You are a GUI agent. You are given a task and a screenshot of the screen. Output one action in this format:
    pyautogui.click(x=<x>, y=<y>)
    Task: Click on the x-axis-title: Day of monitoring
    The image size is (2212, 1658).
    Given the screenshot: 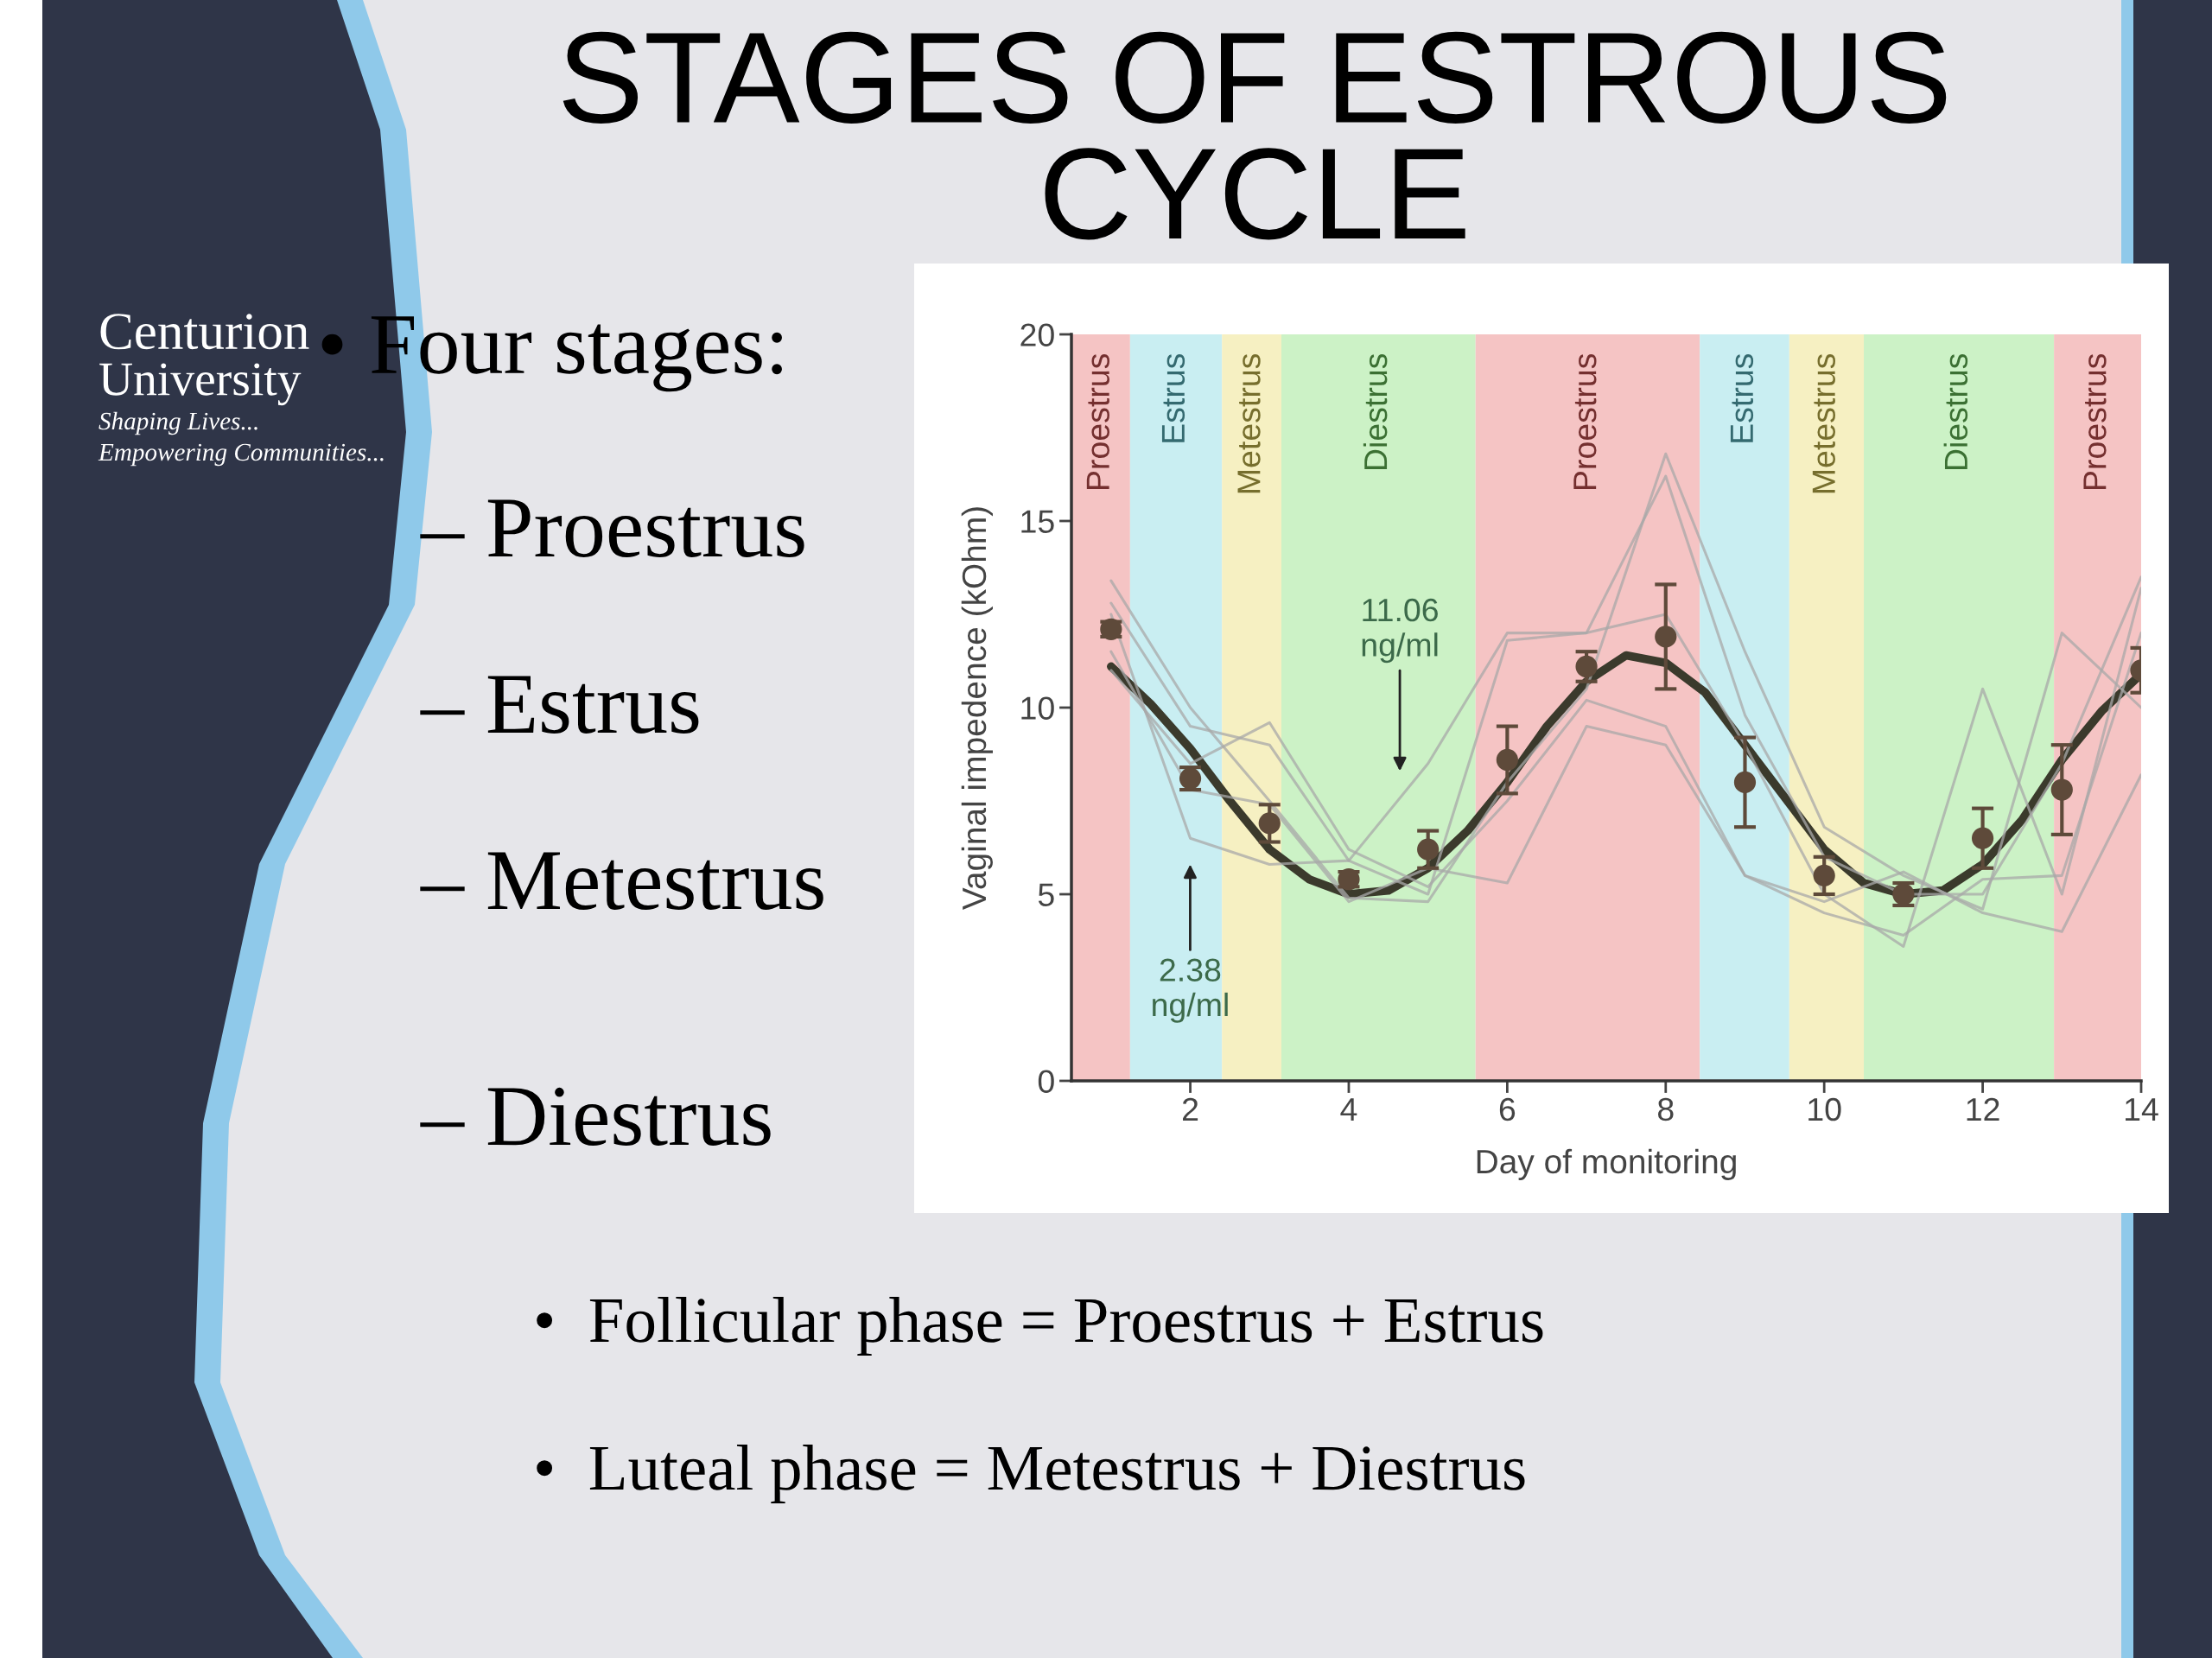 What is the action you would take?
    pyautogui.click(x=1606, y=1164)
    